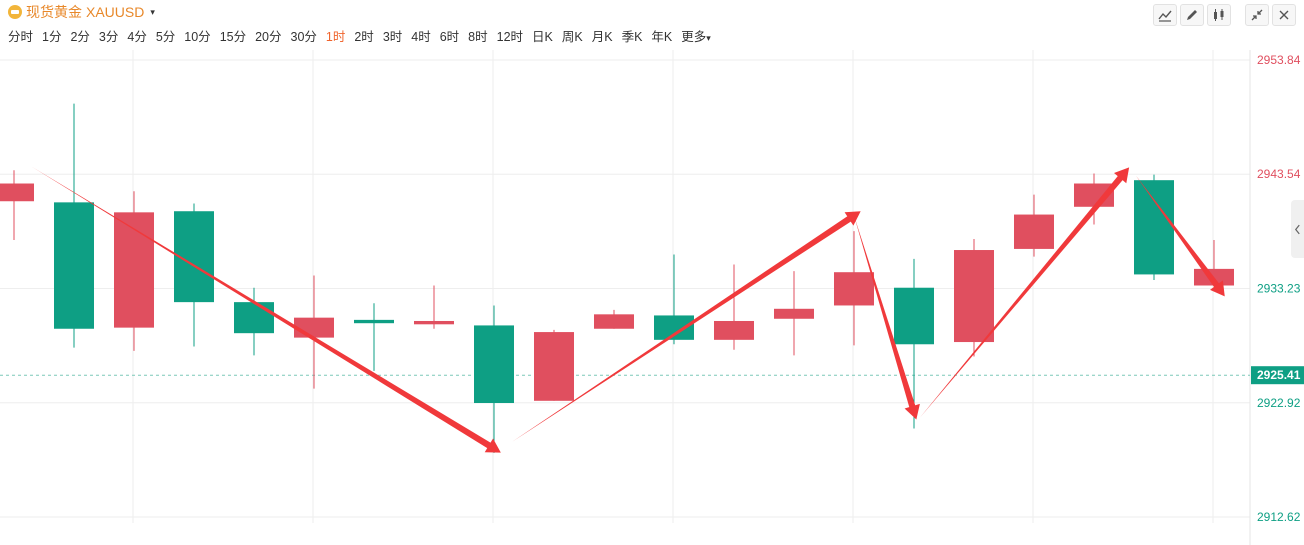 This screenshot has width=1304, height=545. What do you see at coordinates (1279, 517) in the screenshot?
I see `price-axis-label: 2912.62` at bounding box center [1279, 517].